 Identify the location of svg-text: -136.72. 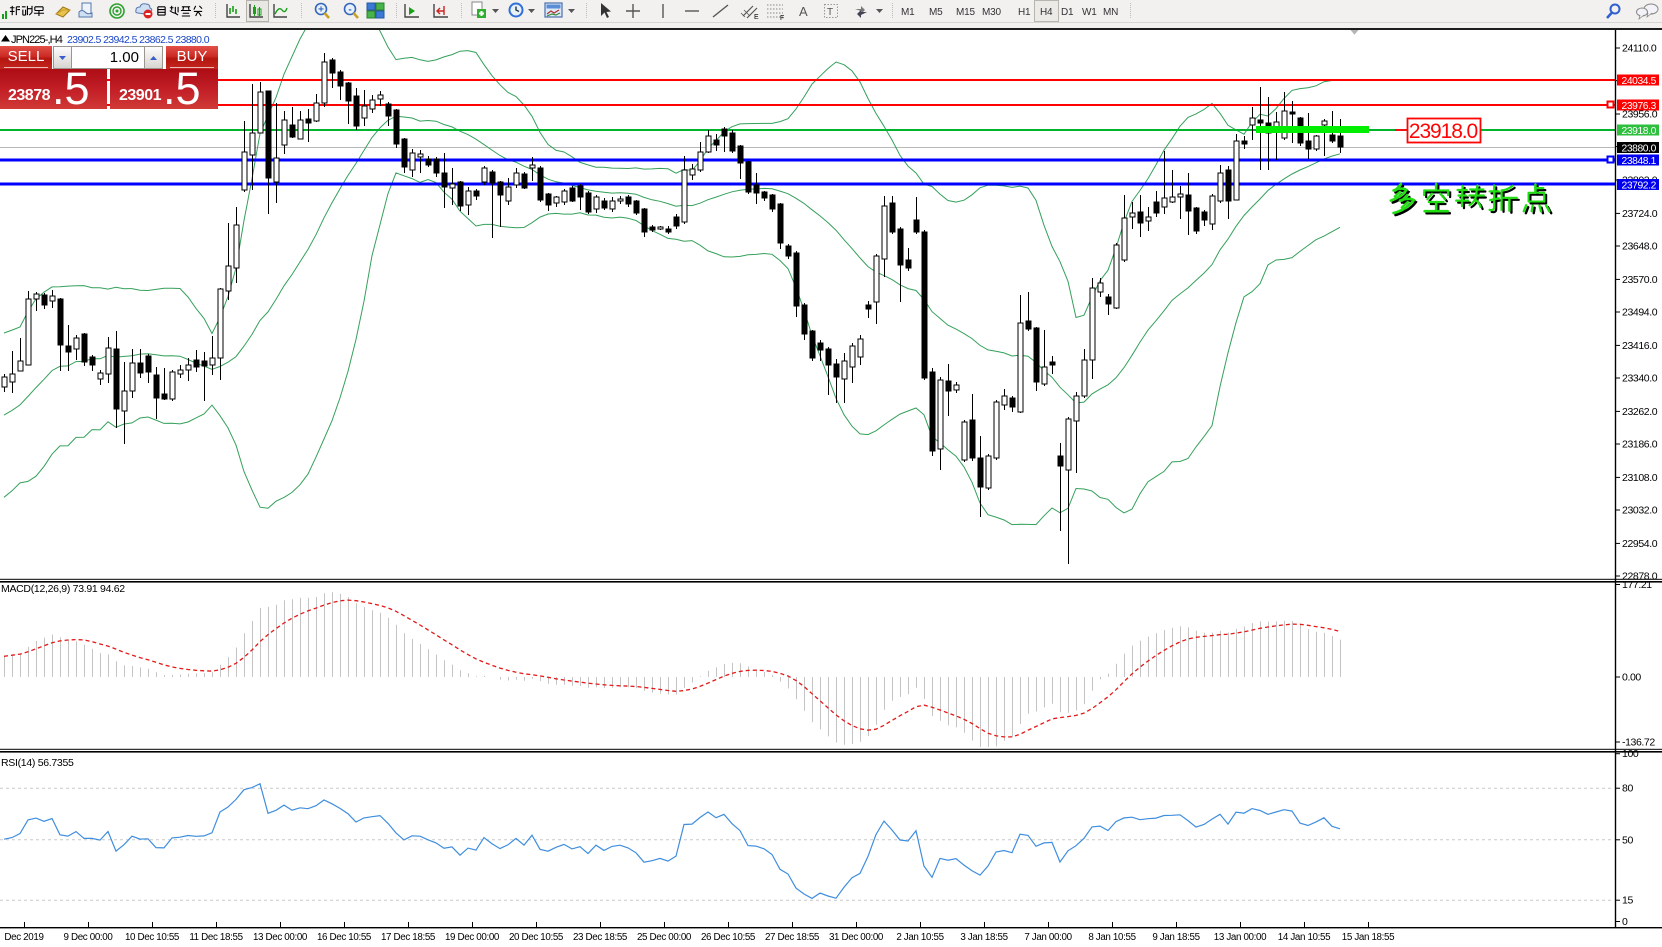
(1638, 743).